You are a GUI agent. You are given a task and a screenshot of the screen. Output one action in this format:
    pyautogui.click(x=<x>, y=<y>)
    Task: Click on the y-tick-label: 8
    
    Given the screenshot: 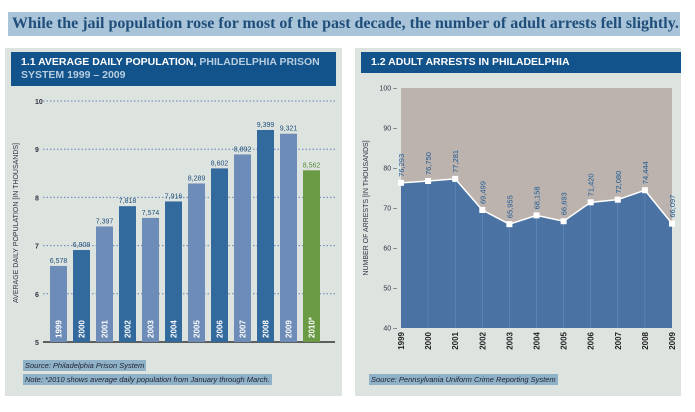 What is the action you would take?
    pyautogui.click(x=37, y=198)
    